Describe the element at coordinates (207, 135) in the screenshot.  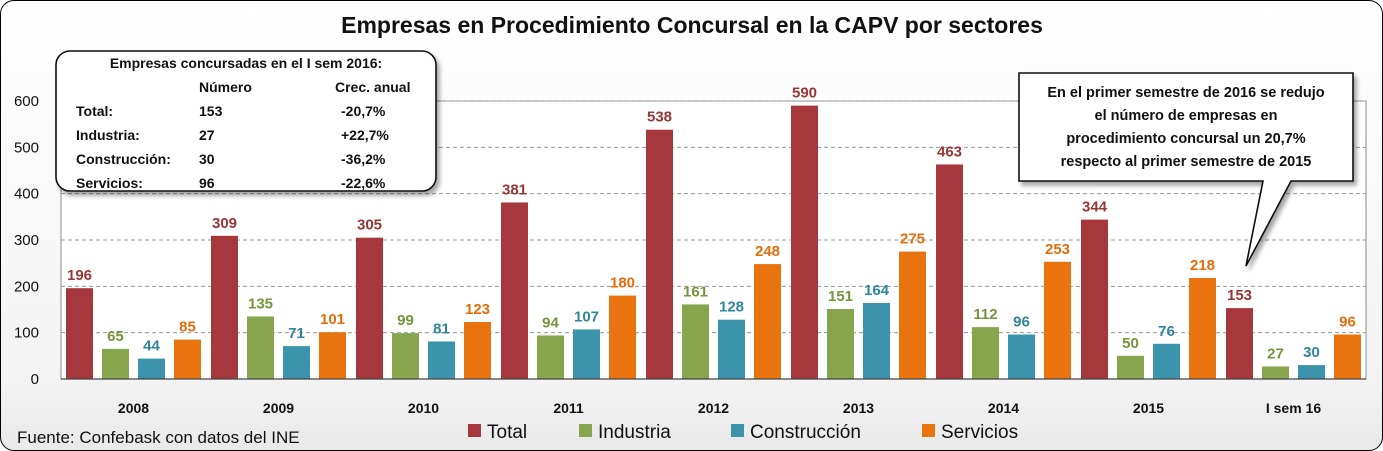
I see `summary-row-number: 27` at that location.